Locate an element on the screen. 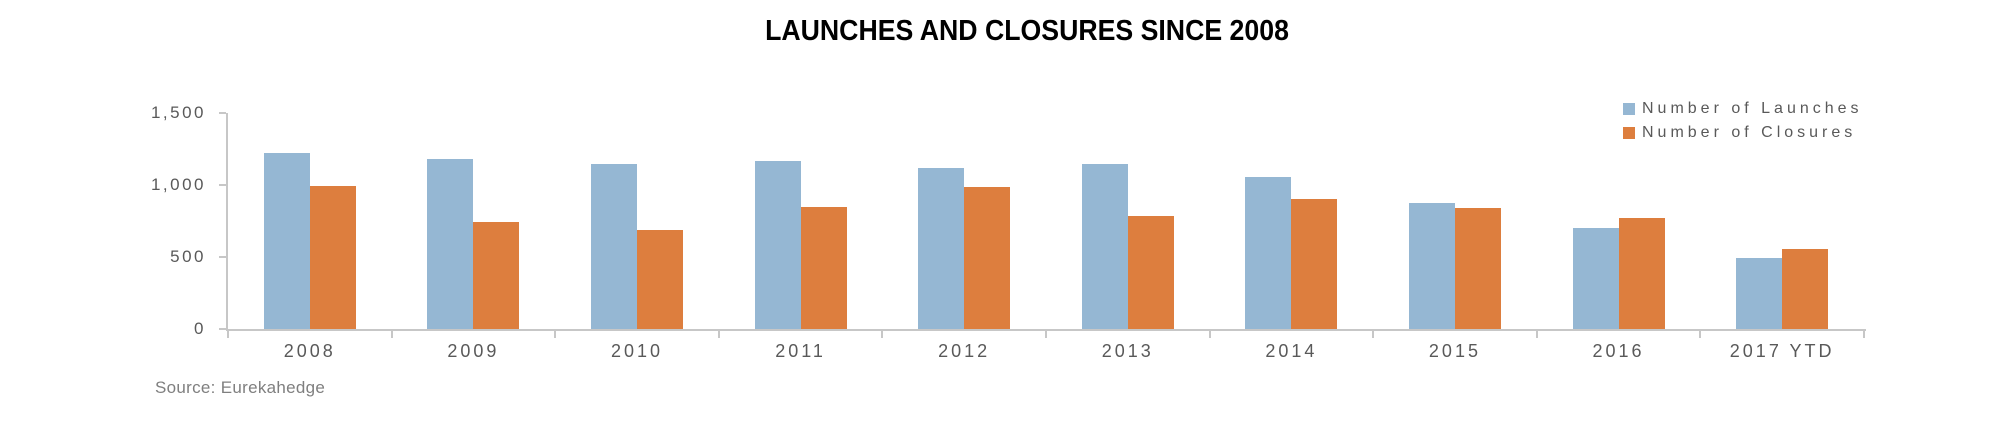 The image size is (2000, 426). bar-group-2016 is located at coordinates (1619, 221).